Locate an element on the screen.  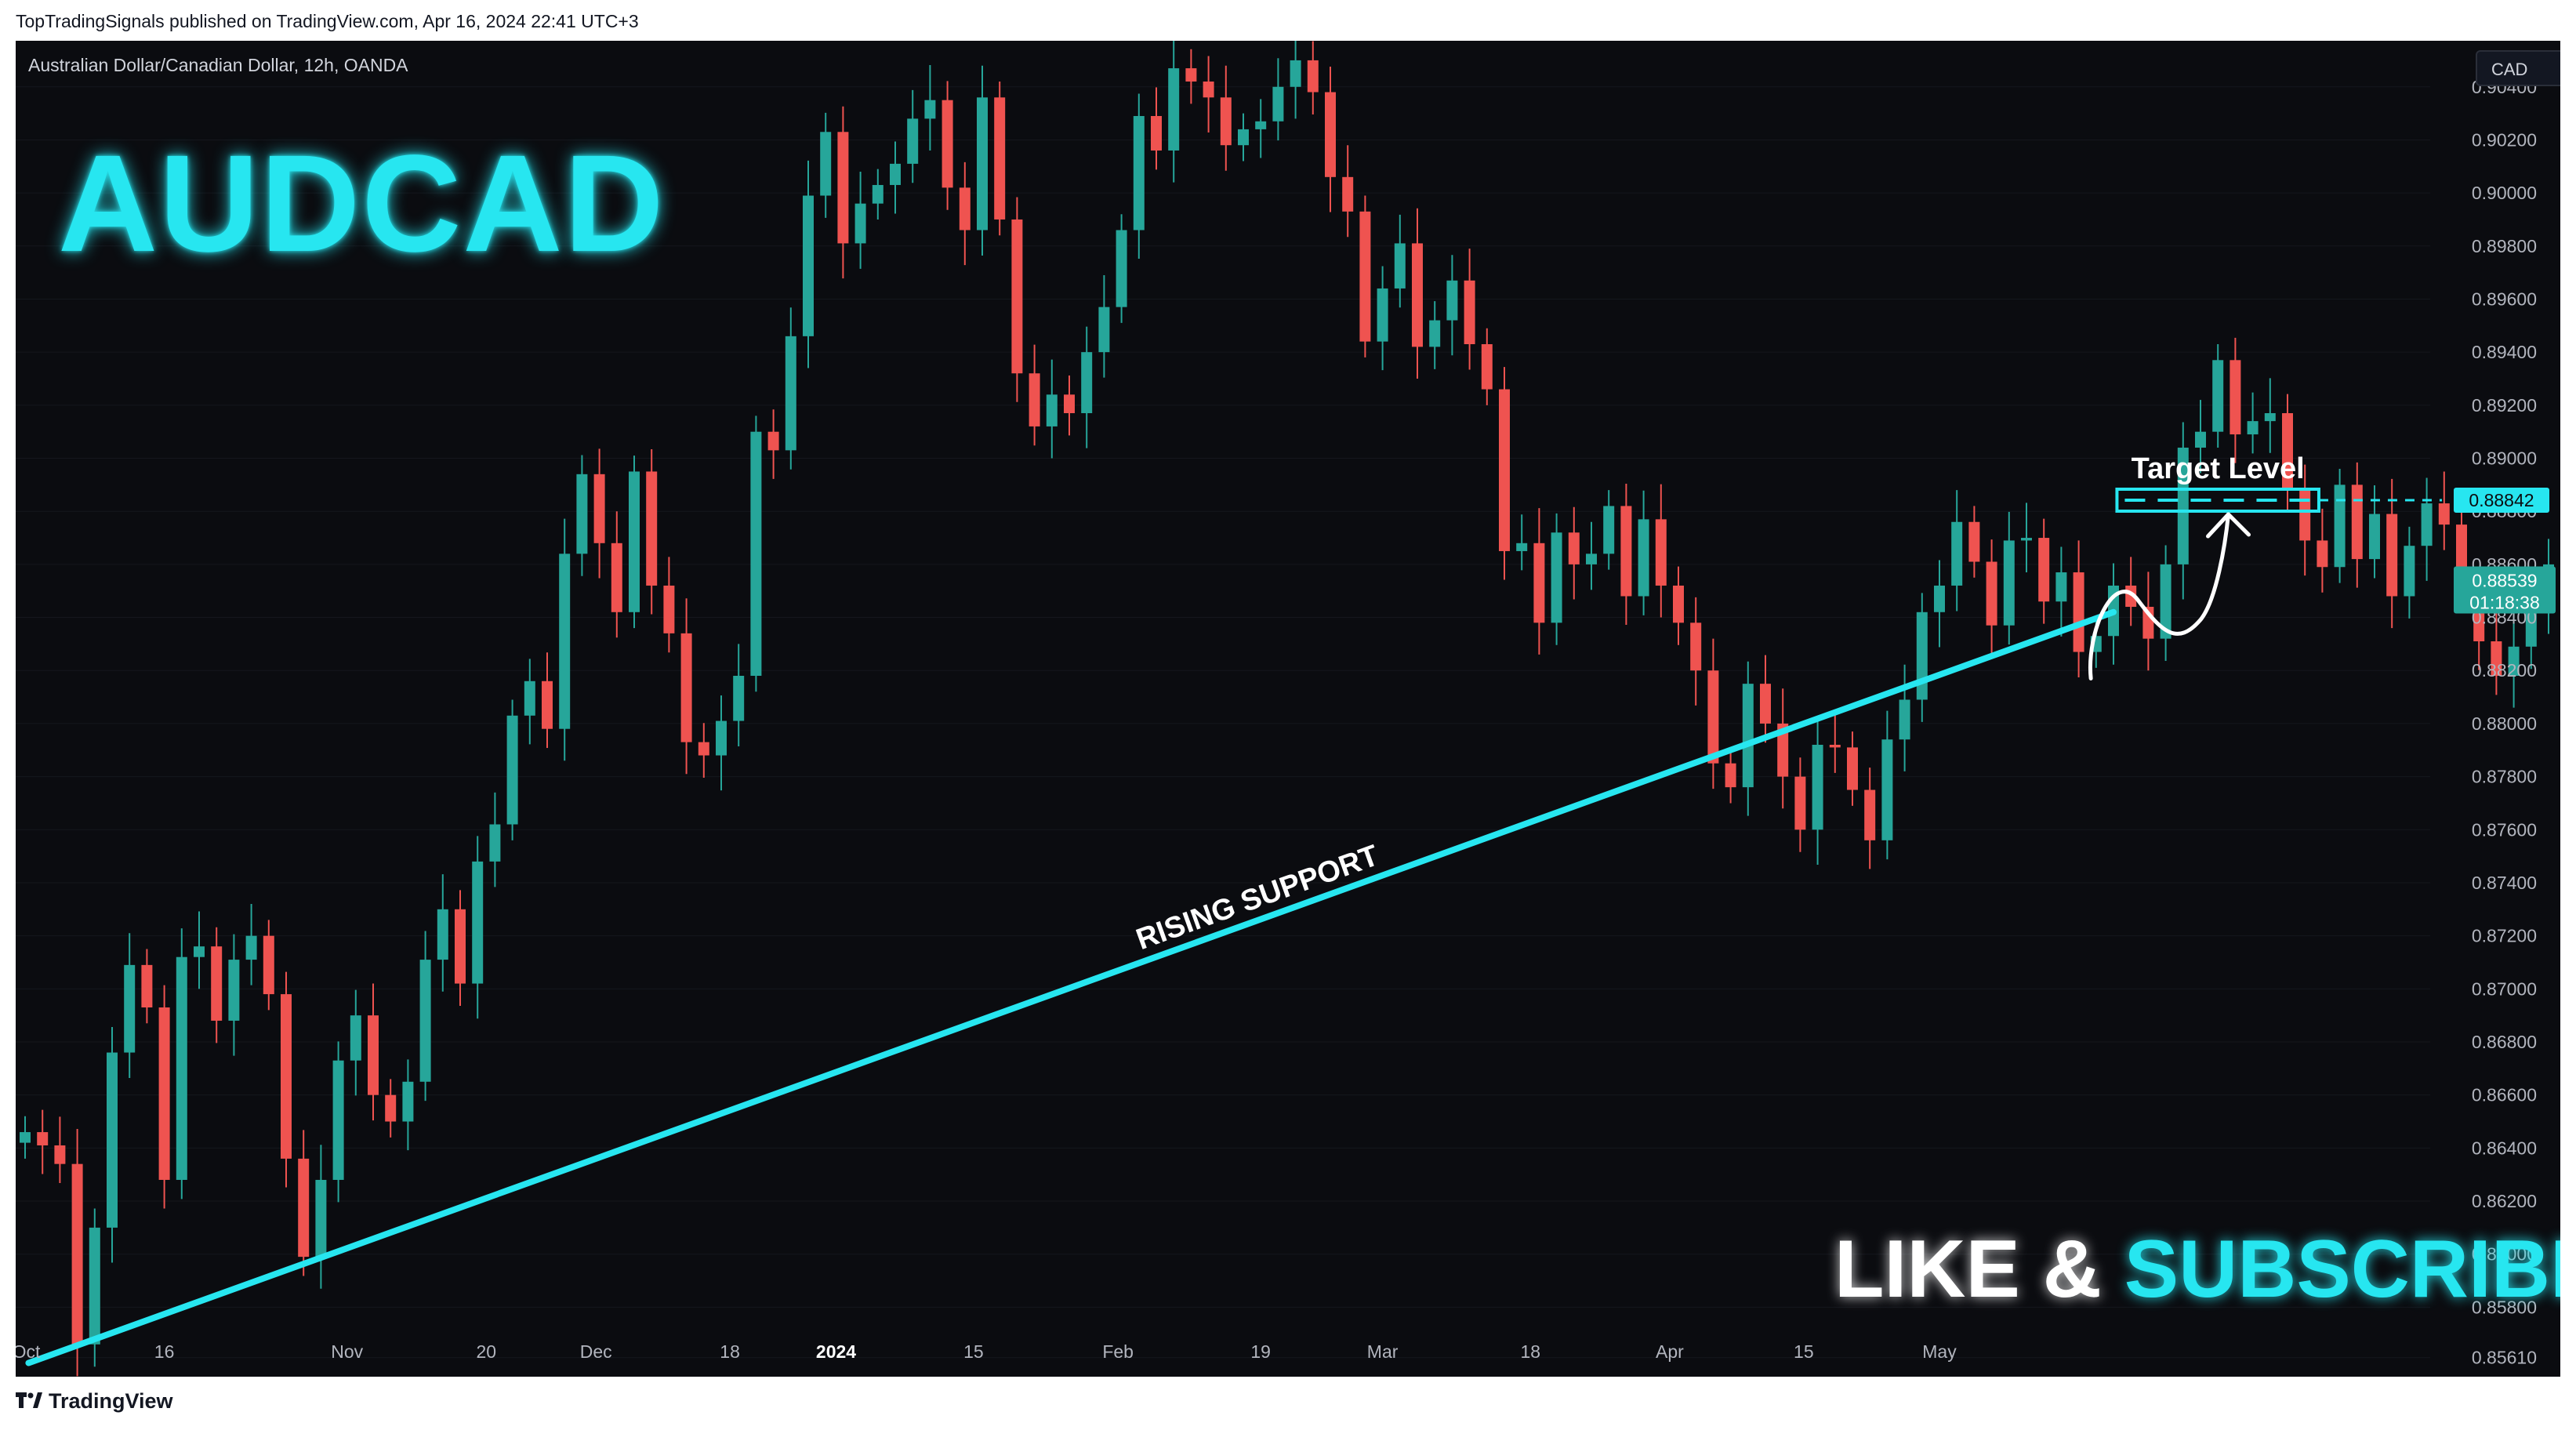
support-label: RISING SUPPORT is located at coordinates (1257, 897).